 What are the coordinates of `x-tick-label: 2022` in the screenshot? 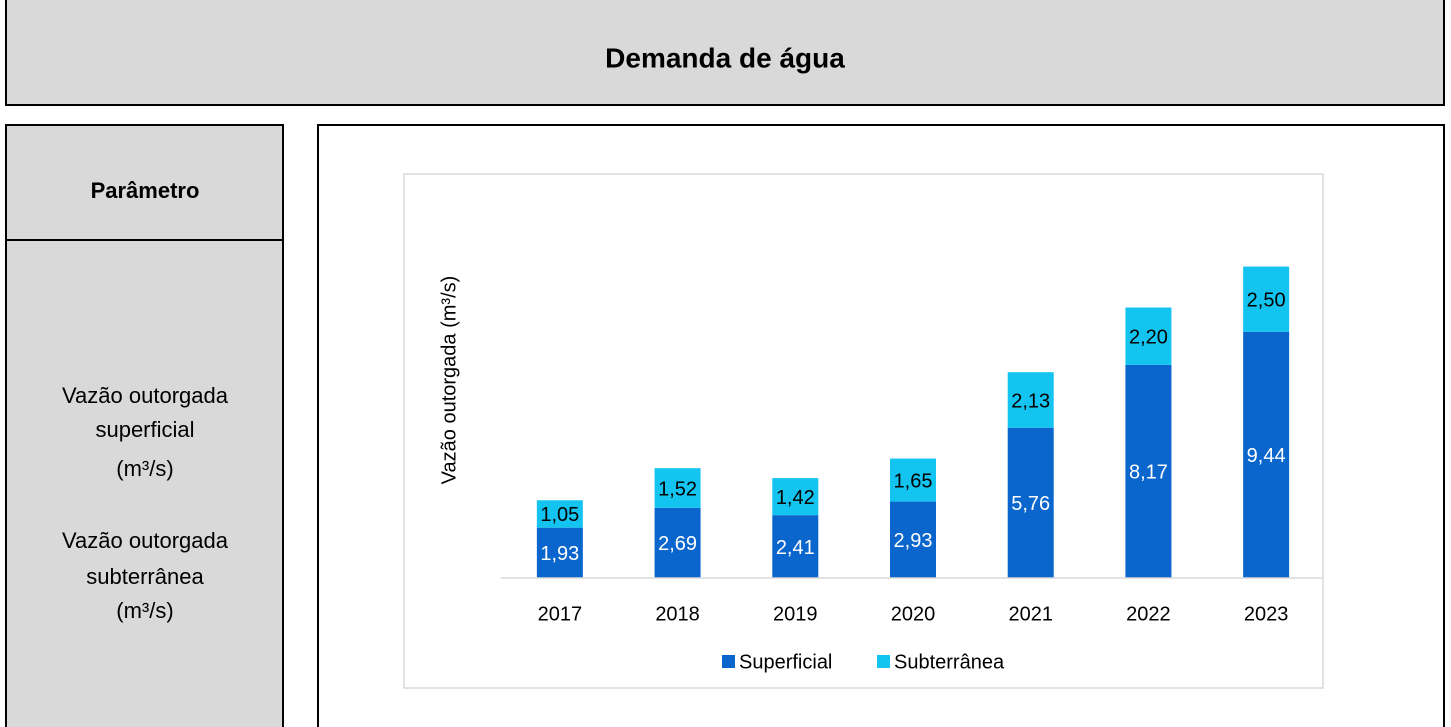 It's located at (1148, 614).